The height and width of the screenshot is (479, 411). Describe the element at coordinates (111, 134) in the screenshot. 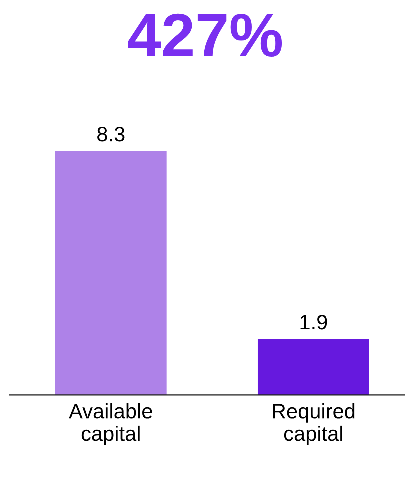

I see `data-label: 8.3` at that location.